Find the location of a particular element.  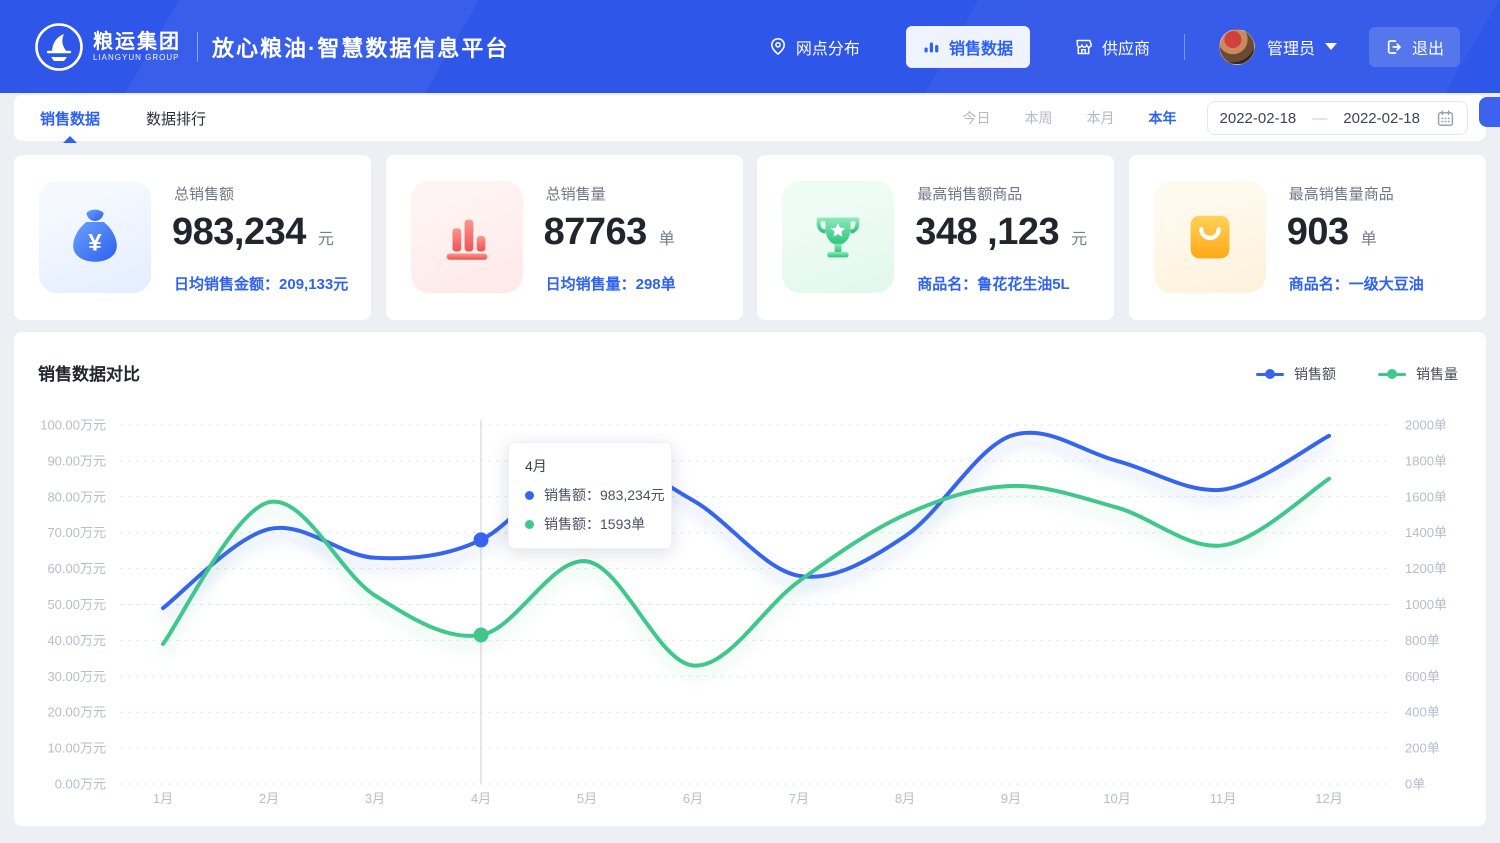

svg-text: 80.00万元 is located at coordinates (76, 496).